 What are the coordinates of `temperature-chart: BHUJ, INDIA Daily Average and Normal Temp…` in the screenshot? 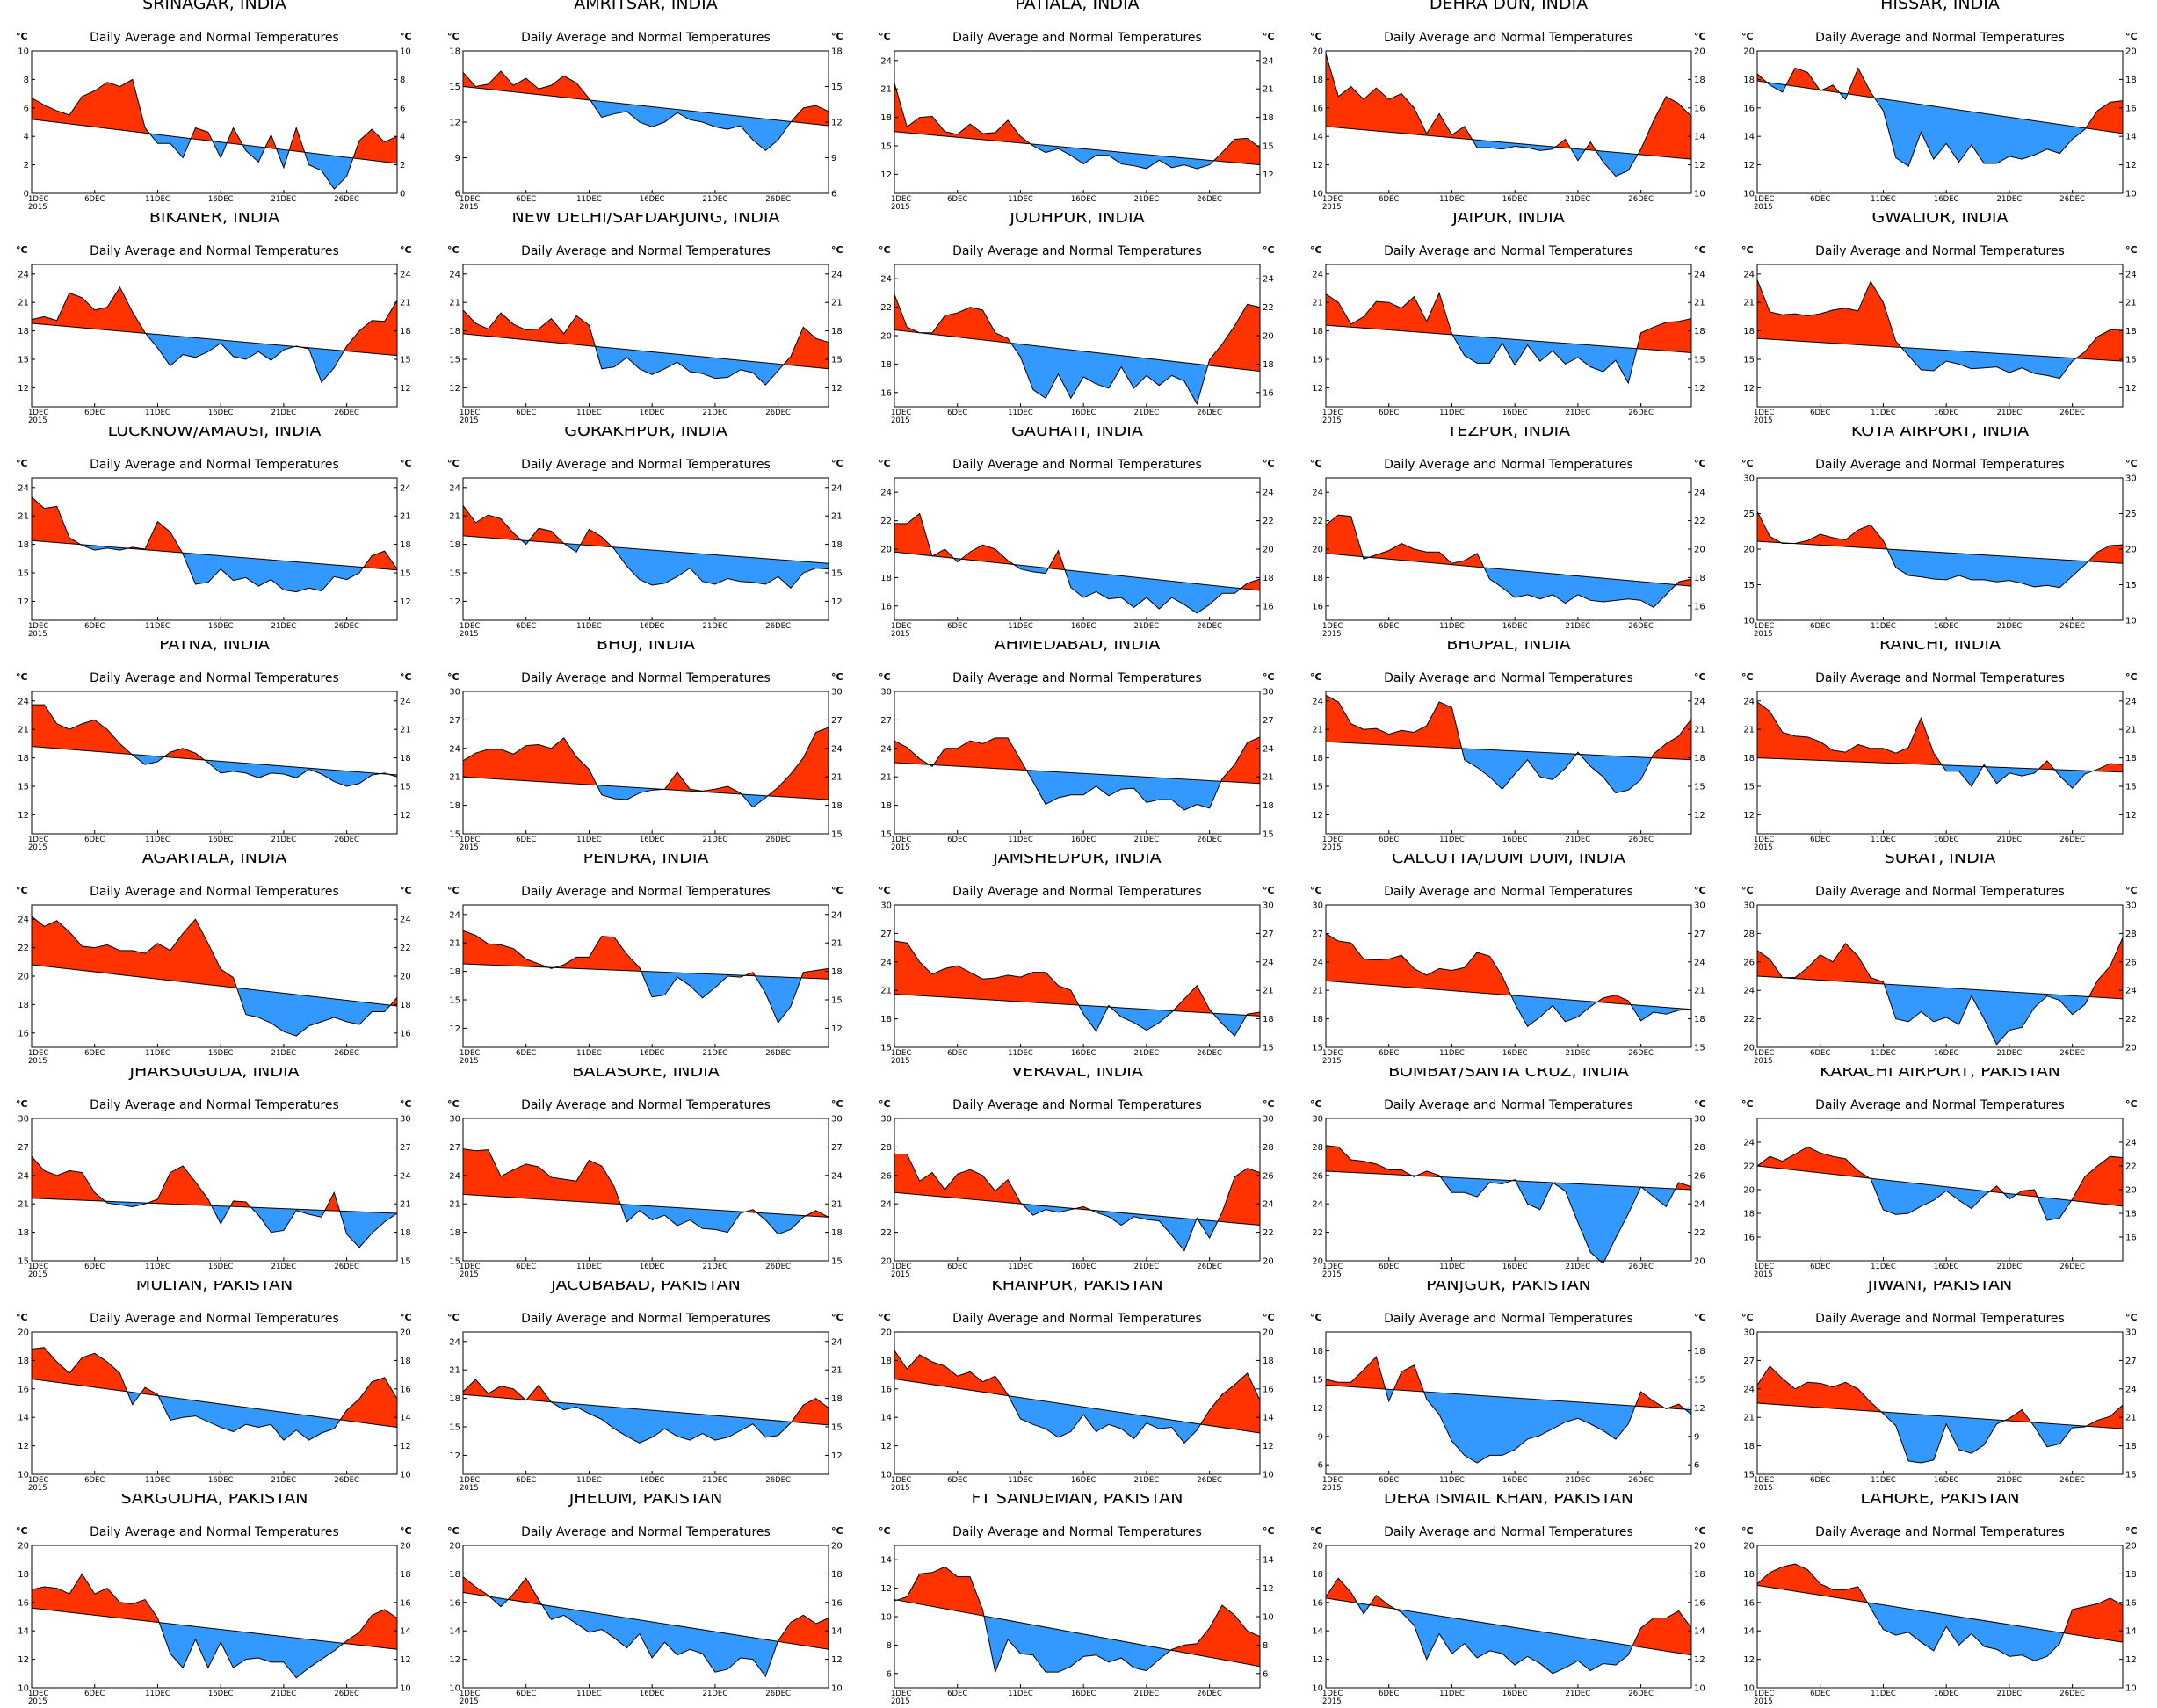 It's located at (645, 746).